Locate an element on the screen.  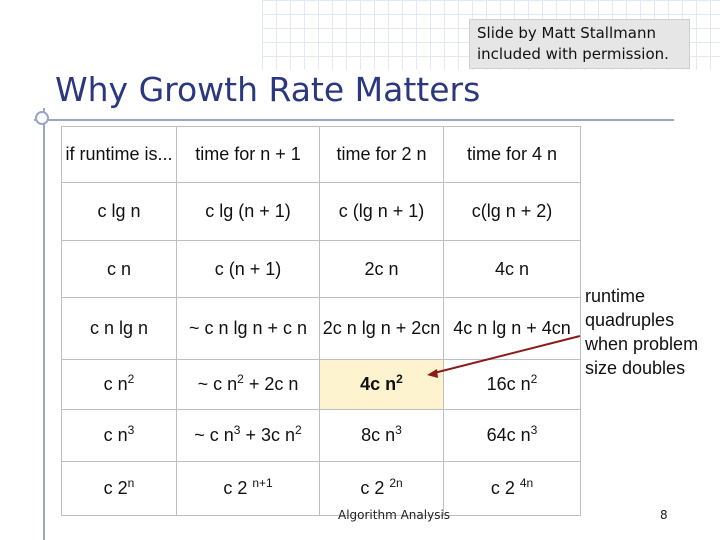
table-cell: c n2 is located at coordinates (119, 384).